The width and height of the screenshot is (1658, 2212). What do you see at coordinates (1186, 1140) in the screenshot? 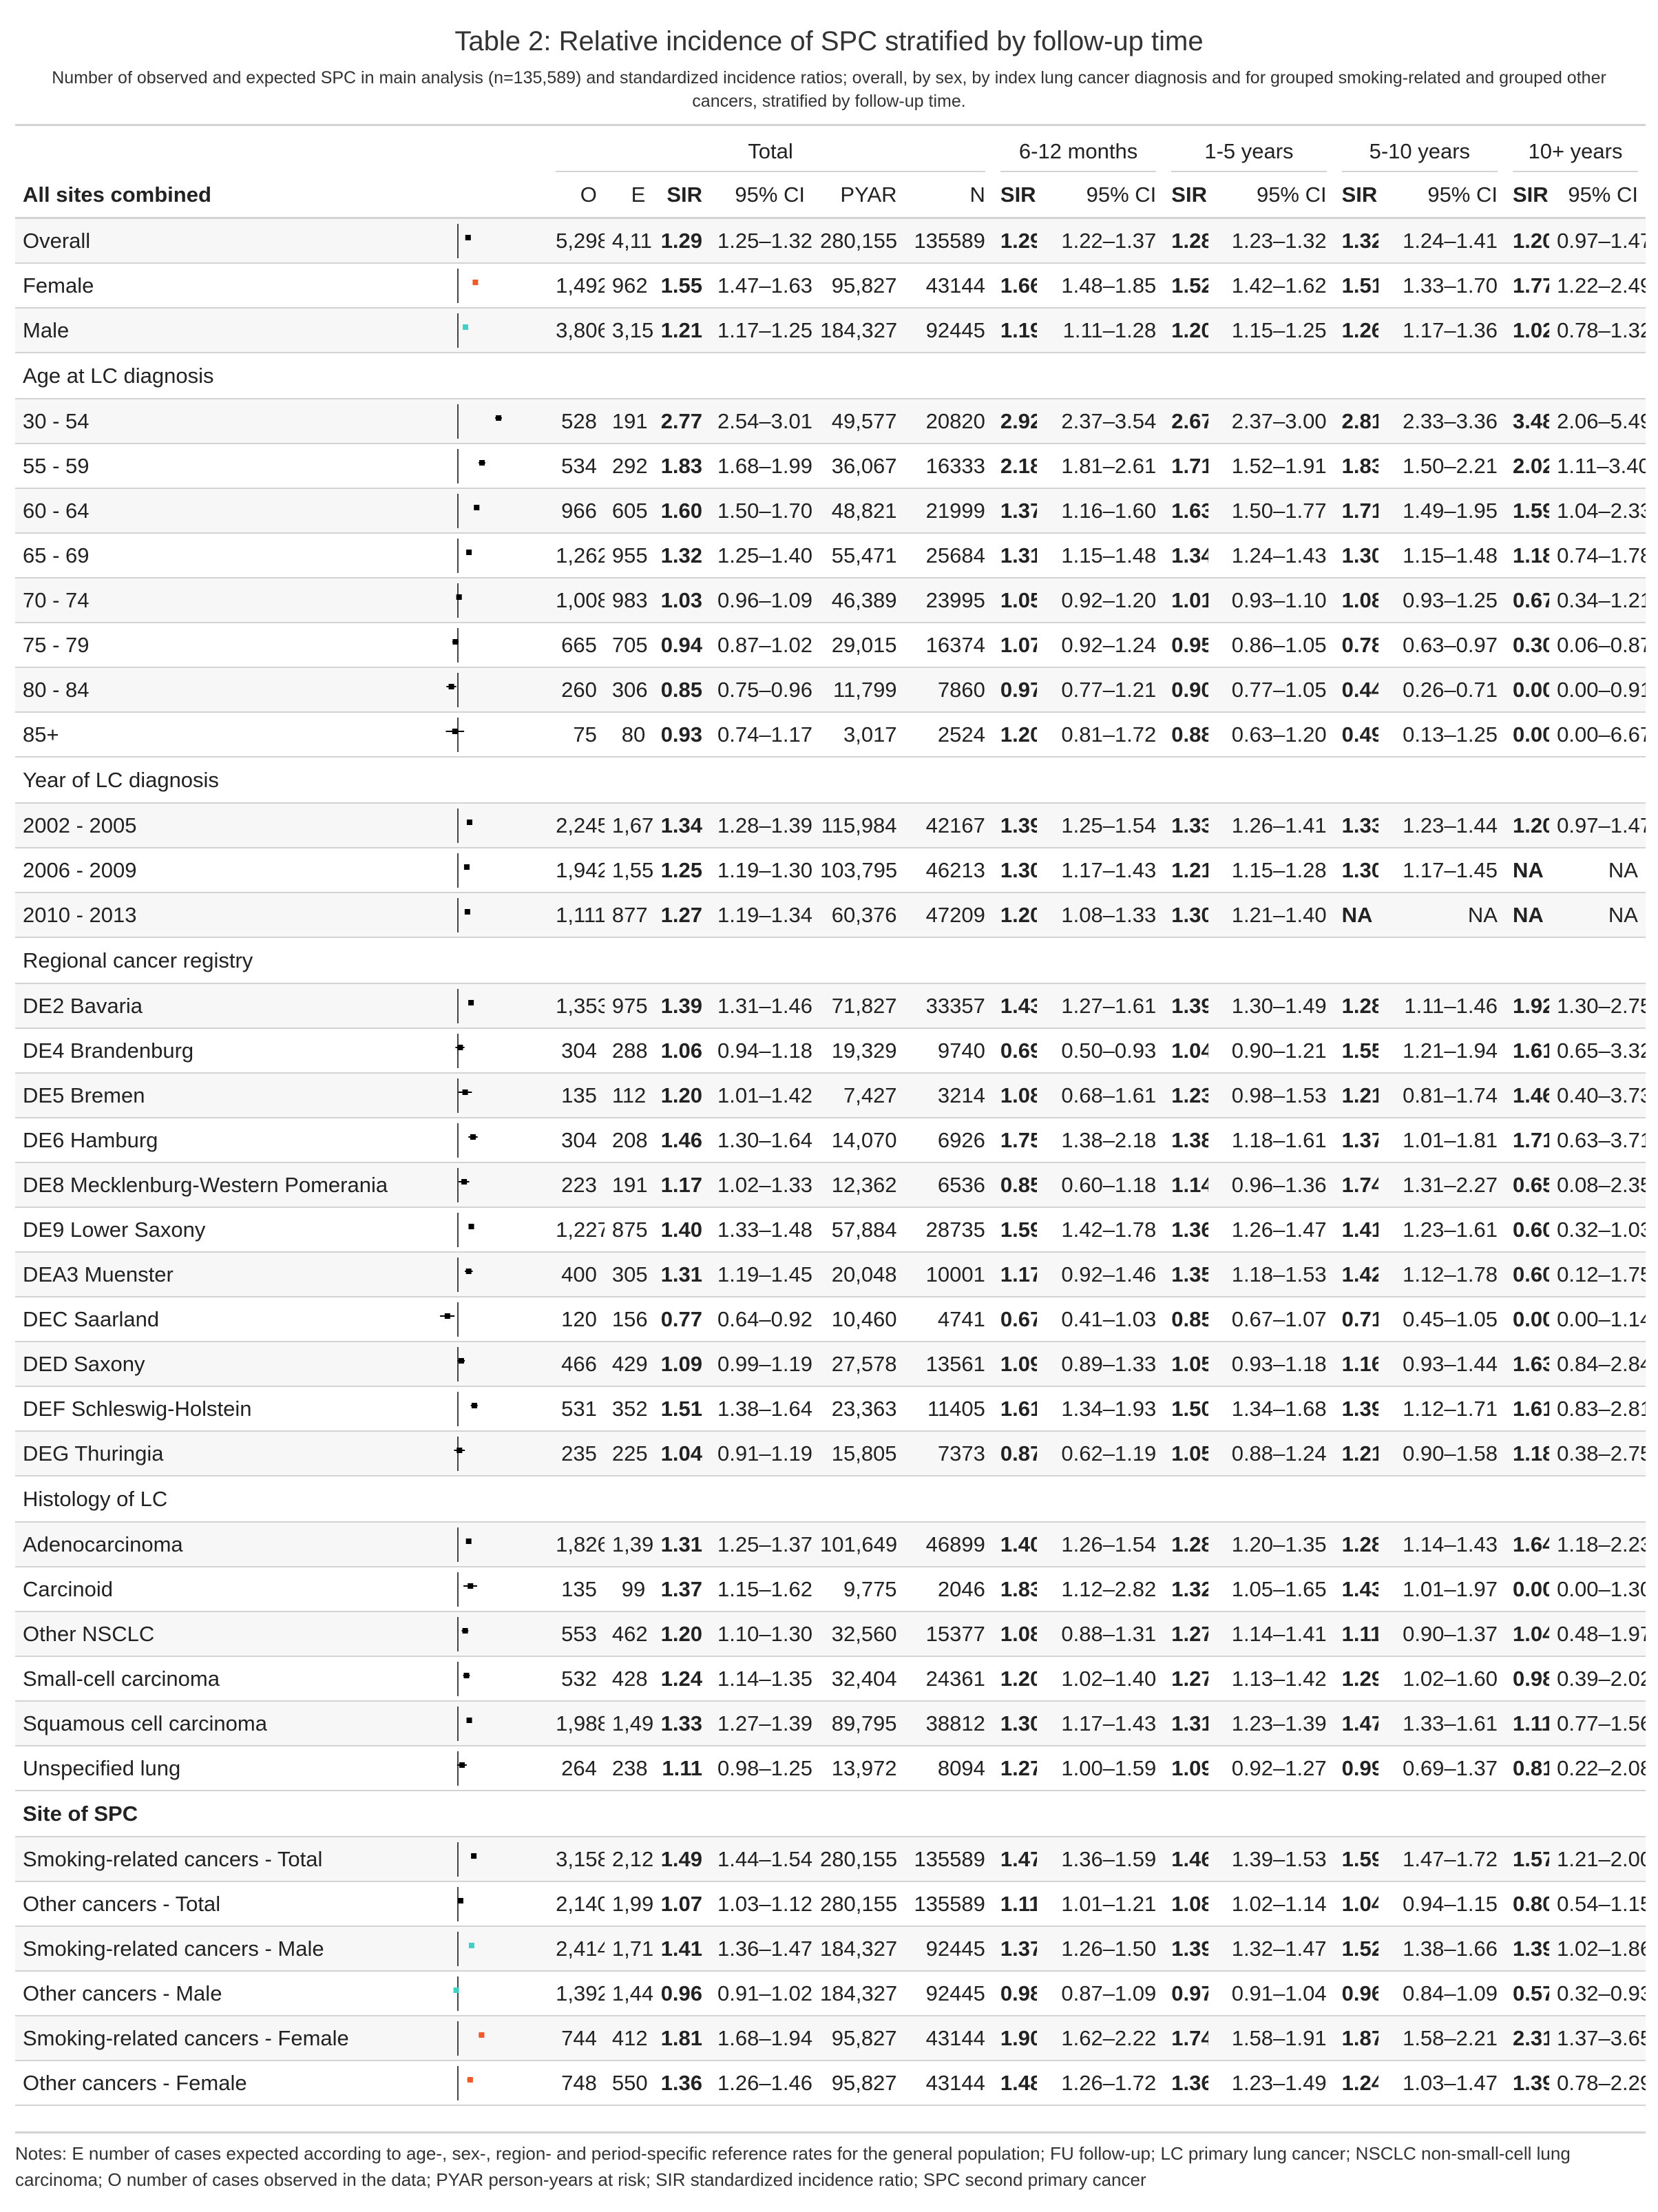
I see `sir-1-5-cell: 1.38` at bounding box center [1186, 1140].